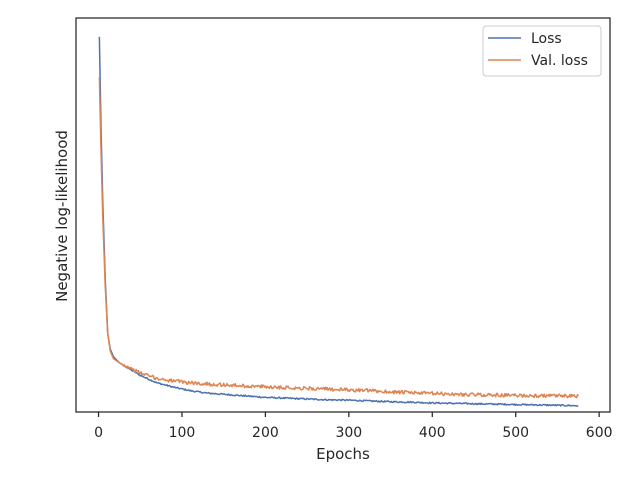 Image resolution: width=640 pixels, height=480 pixels. What do you see at coordinates (432, 433) in the screenshot?
I see `x-tick-label: 400` at bounding box center [432, 433].